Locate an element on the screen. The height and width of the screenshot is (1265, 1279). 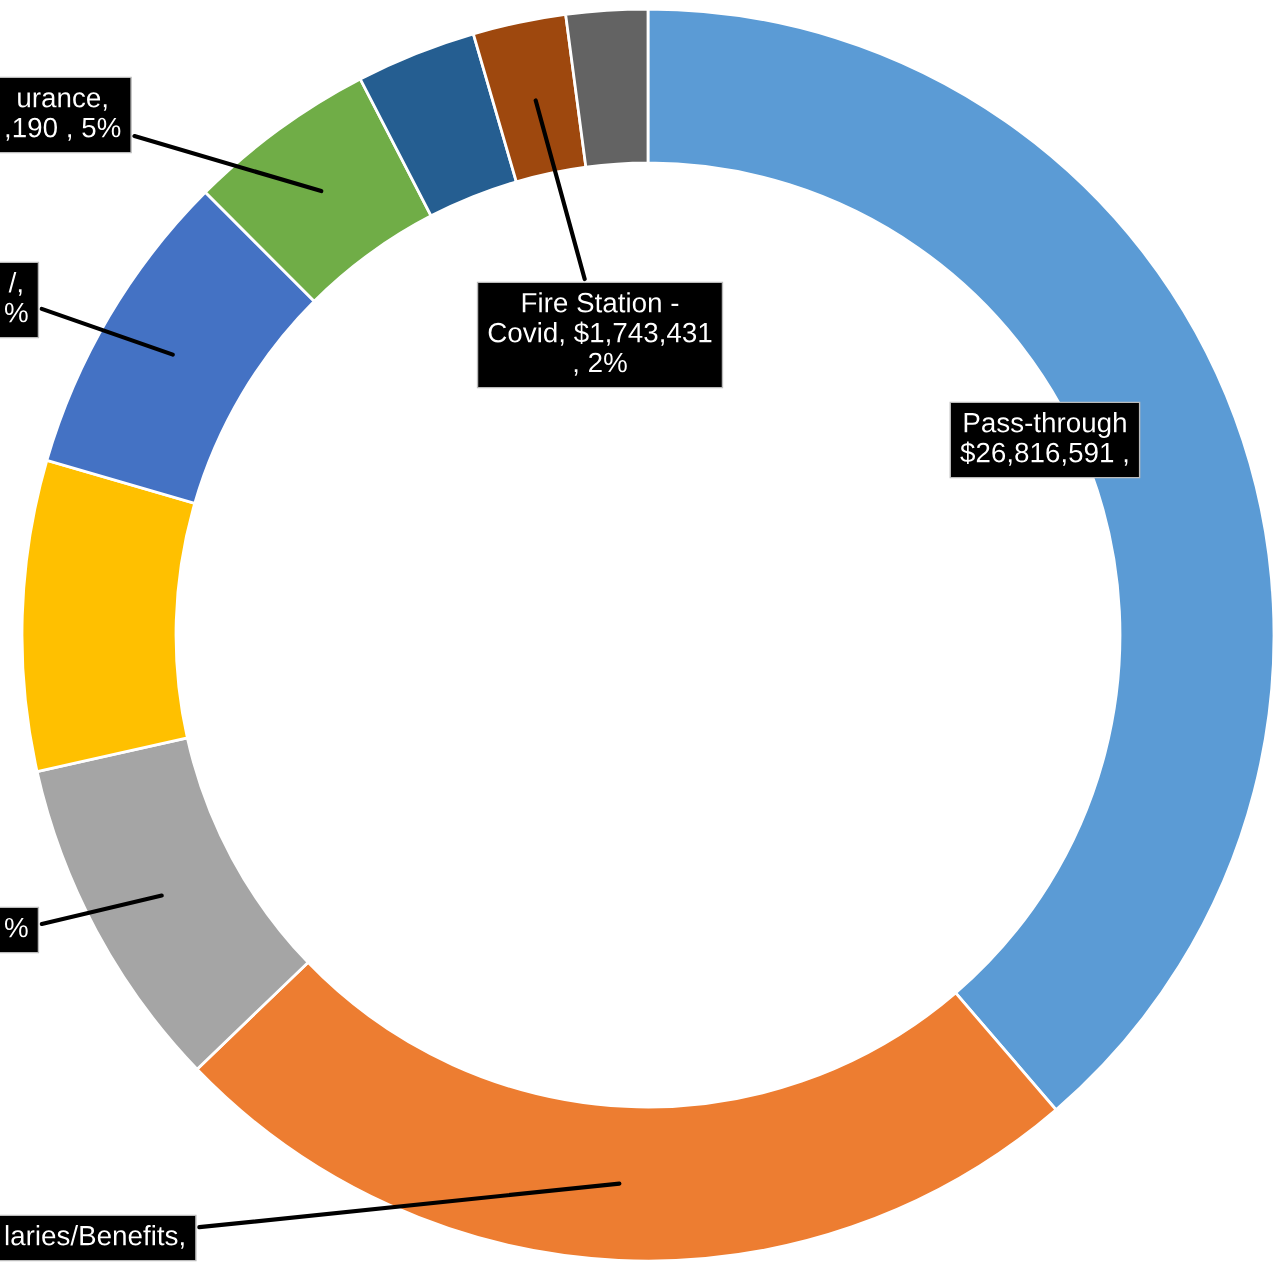
data-label: /, % is located at coordinates (16, 297).